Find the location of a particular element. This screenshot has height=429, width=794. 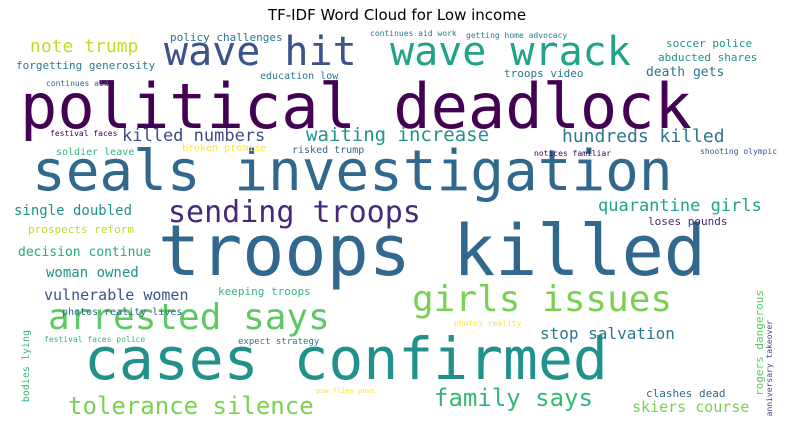

word-woman-owned: woman owned is located at coordinates (92, 273).